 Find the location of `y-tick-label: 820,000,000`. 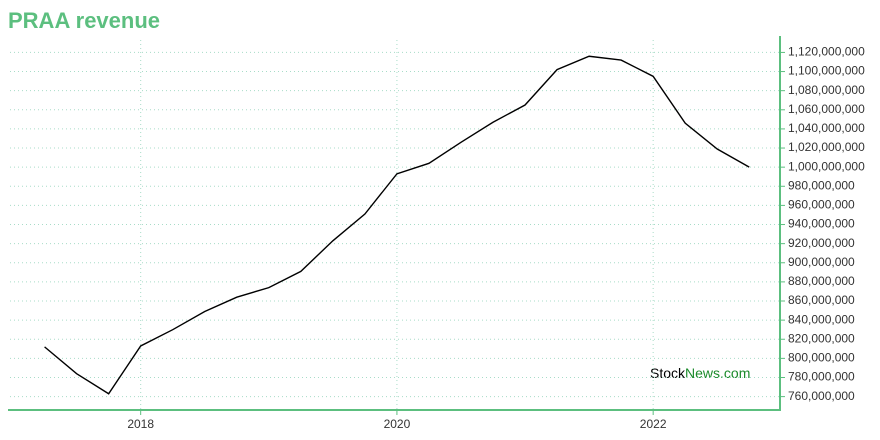

y-tick-label: 820,000,000 is located at coordinates (821, 338).